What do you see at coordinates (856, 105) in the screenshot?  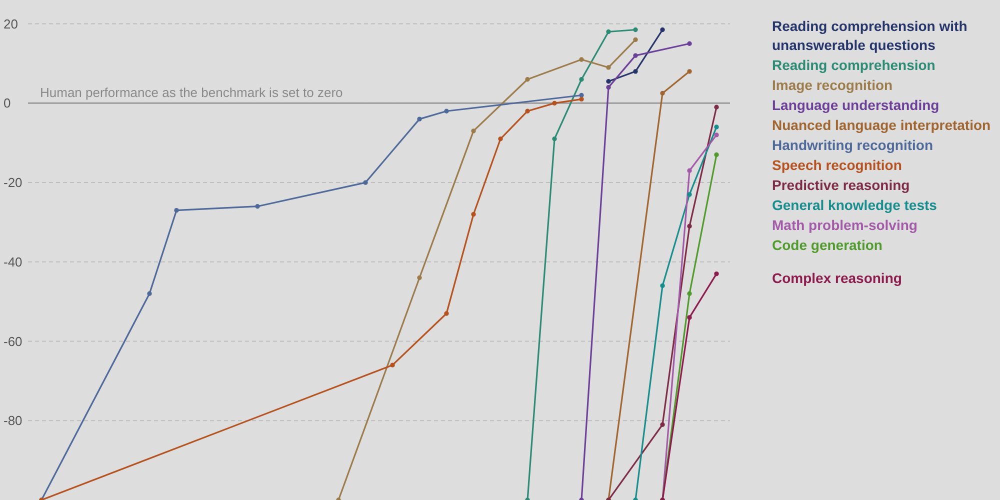 I see `text: Language understanding` at bounding box center [856, 105].